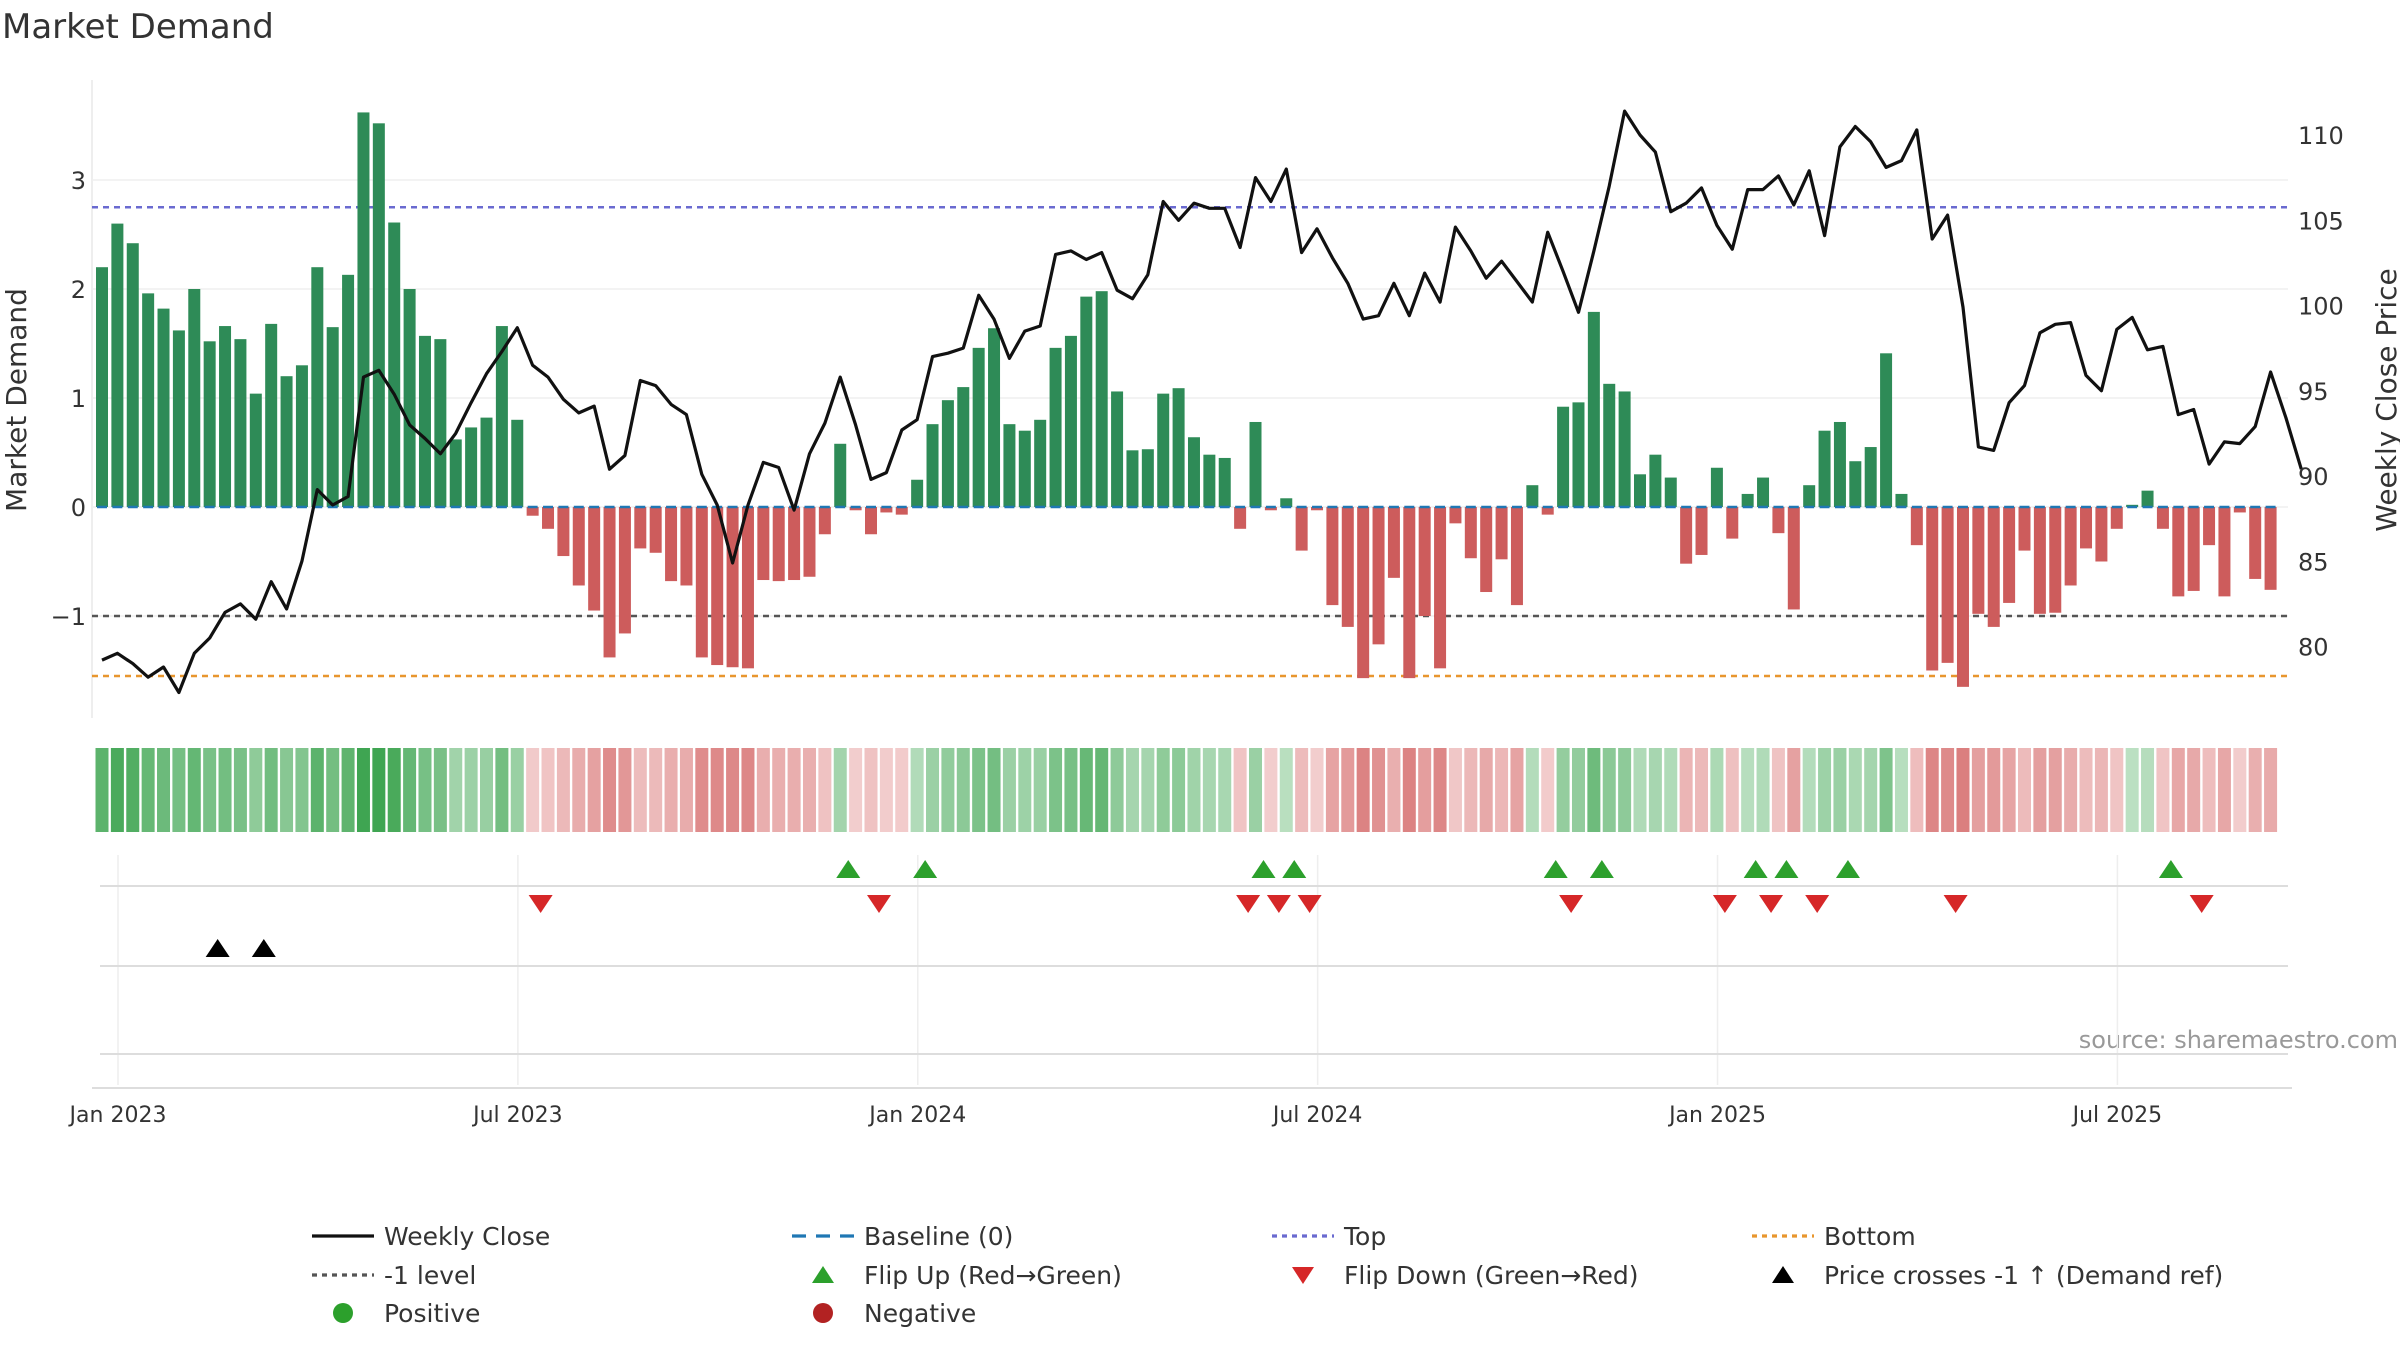 This screenshot has width=2400, height=1350. What do you see at coordinates (1491, 1275) in the screenshot?
I see `legend-label: Flip Down (Green→Red)` at bounding box center [1491, 1275].